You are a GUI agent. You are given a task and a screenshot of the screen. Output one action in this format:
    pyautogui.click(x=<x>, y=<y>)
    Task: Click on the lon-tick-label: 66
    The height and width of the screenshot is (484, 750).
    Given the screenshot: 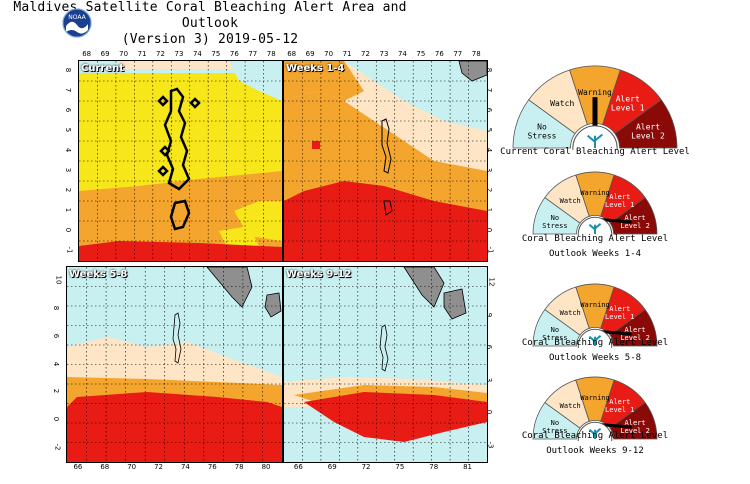 What is the action you would take?
    pyautogui.click(x=298, y=467)
    